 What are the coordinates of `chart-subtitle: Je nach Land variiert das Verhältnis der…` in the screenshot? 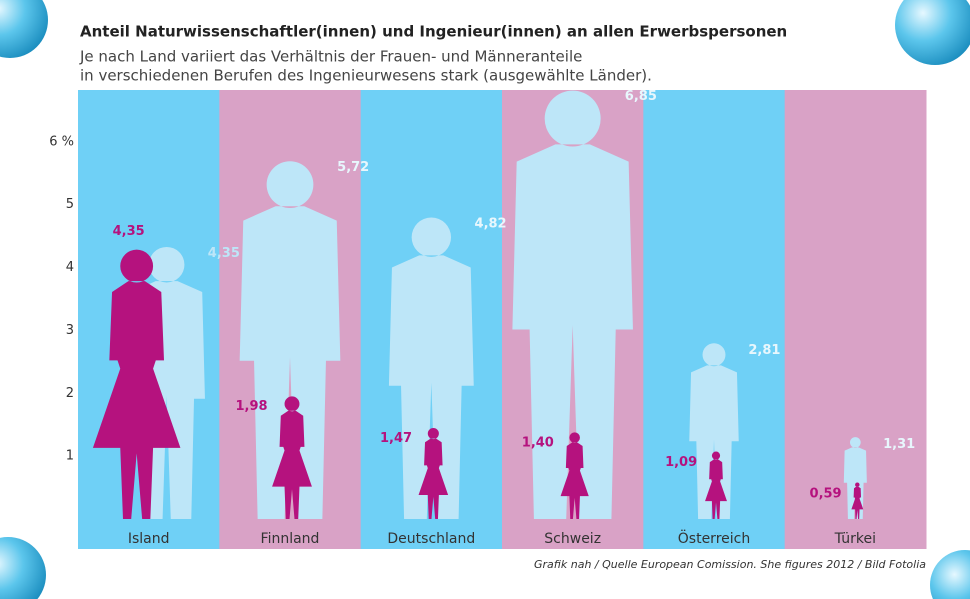 It's located at (330, 57).